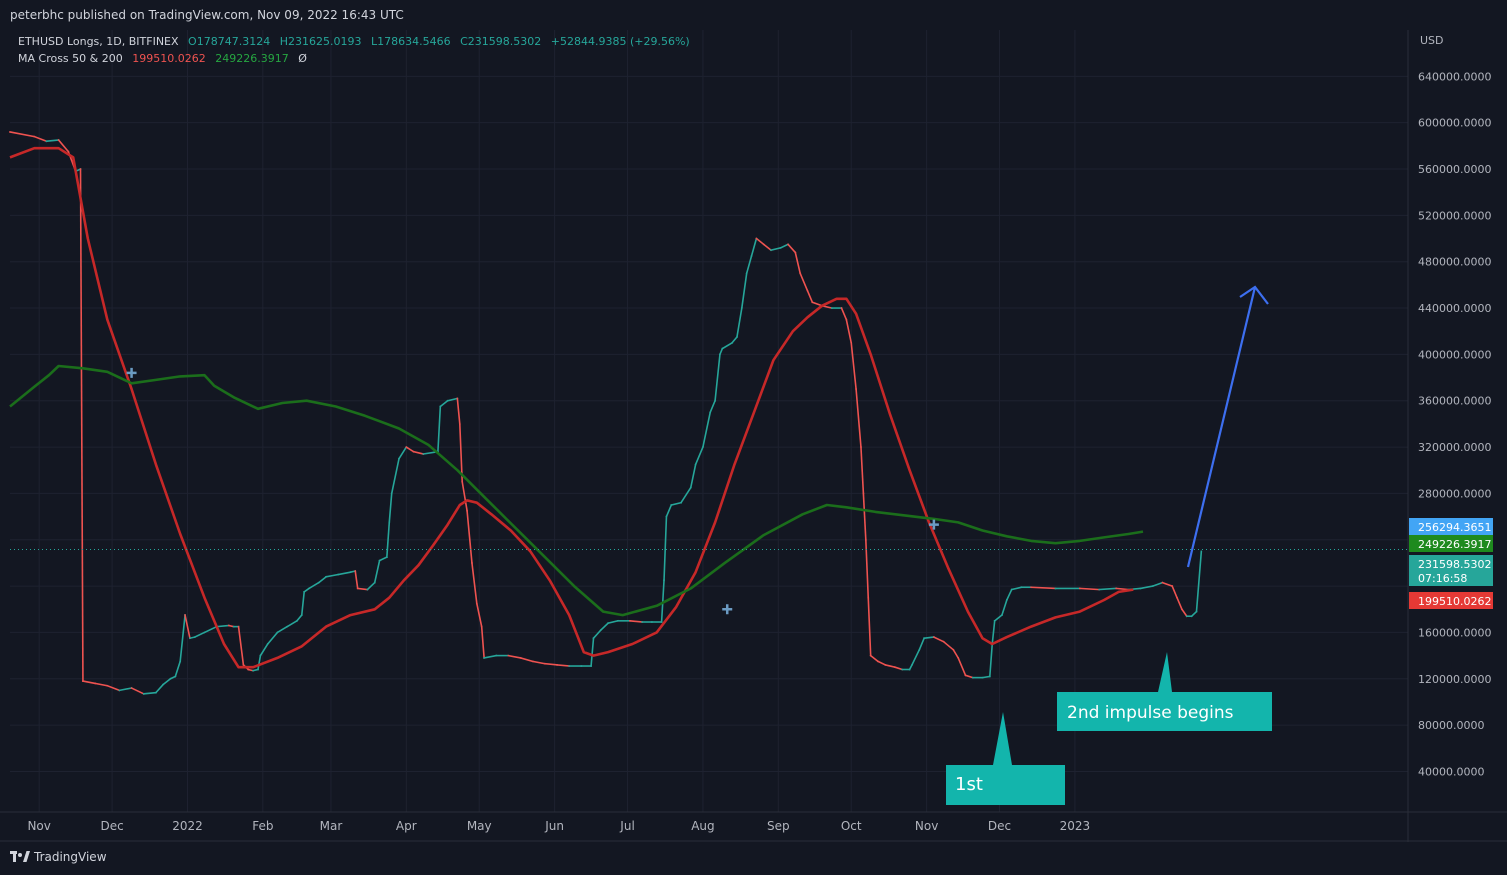 This screenshot has height=875, width=1507. Describe the element at coordinates (479, 826) in the screenshot. I see `x-tick-label: May` at that location.